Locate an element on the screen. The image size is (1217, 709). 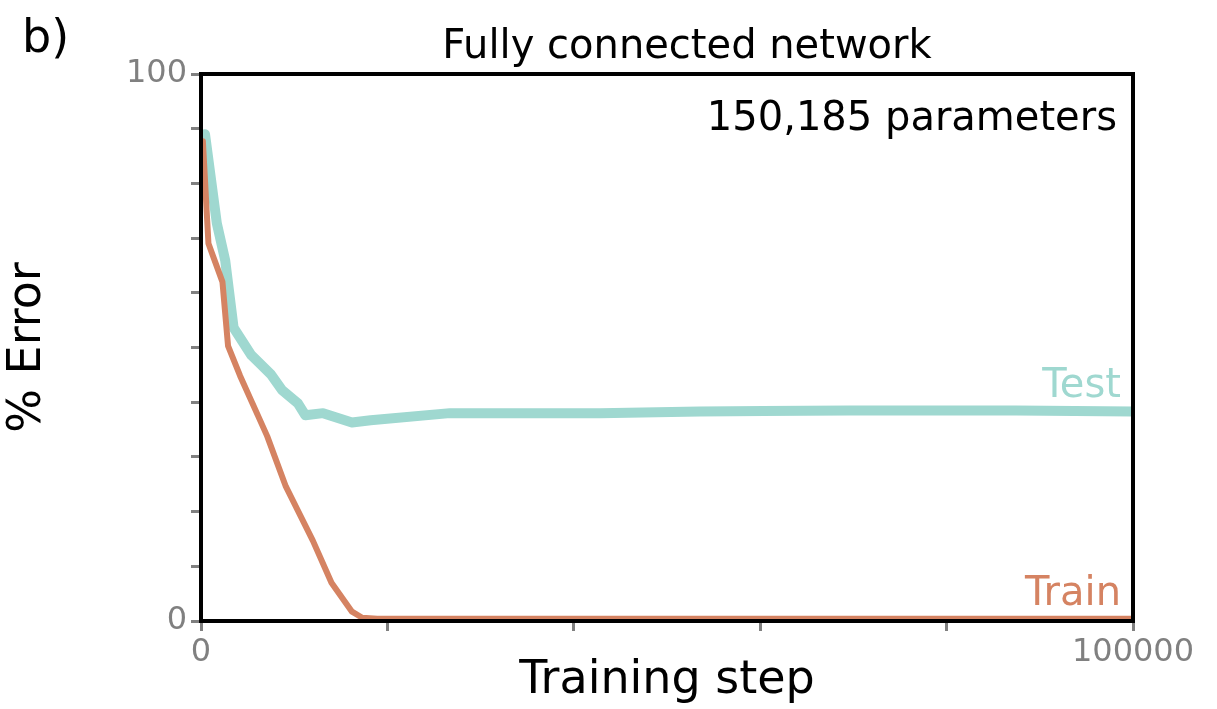
chart-title: Fully connected network is located at coordinates (687, 44).